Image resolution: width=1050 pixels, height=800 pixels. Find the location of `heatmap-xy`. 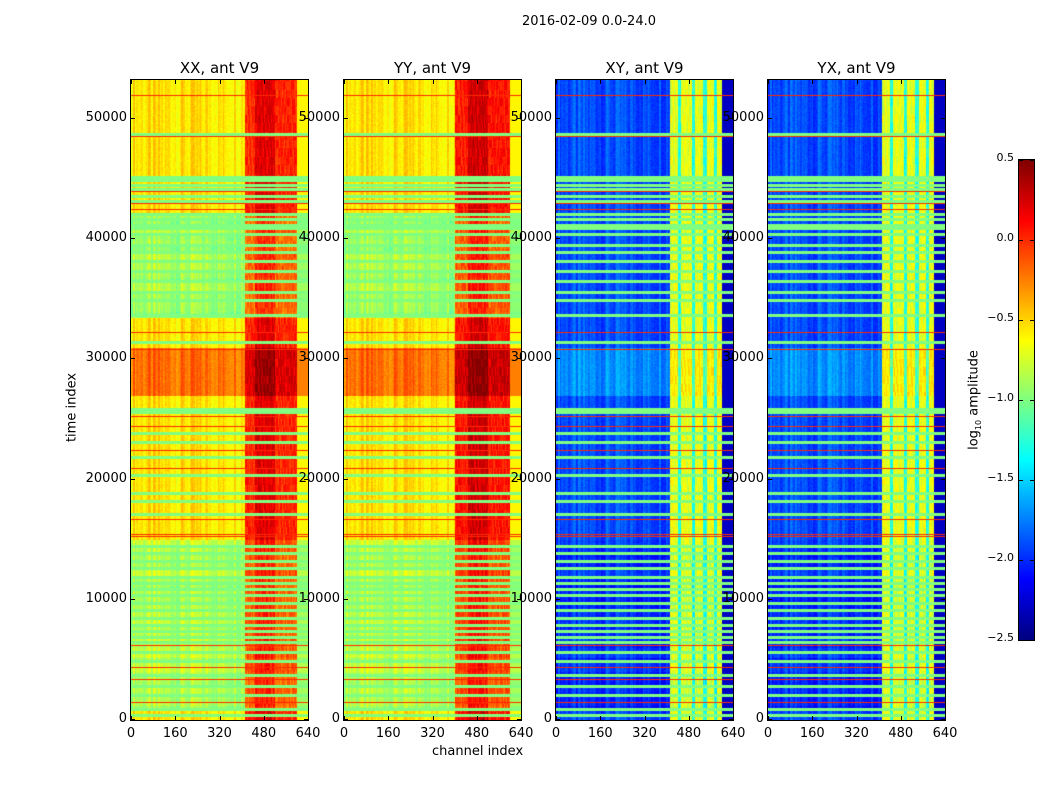

heatmap-xy is located at coordinates (644, 400).